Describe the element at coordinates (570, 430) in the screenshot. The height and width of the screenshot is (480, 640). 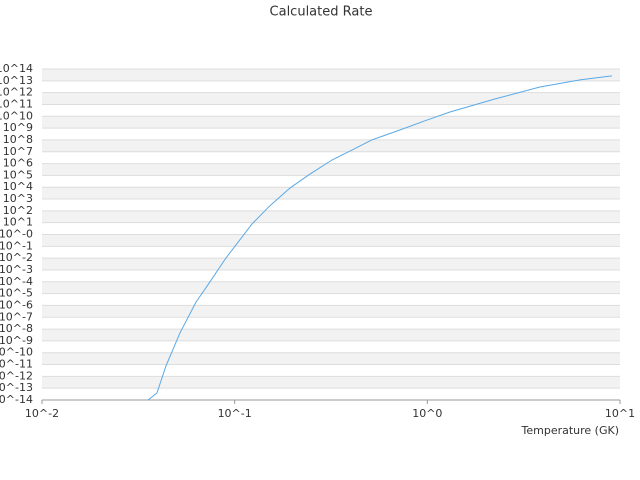
I see `x-axis-label: Temperature (GK)` at that location.